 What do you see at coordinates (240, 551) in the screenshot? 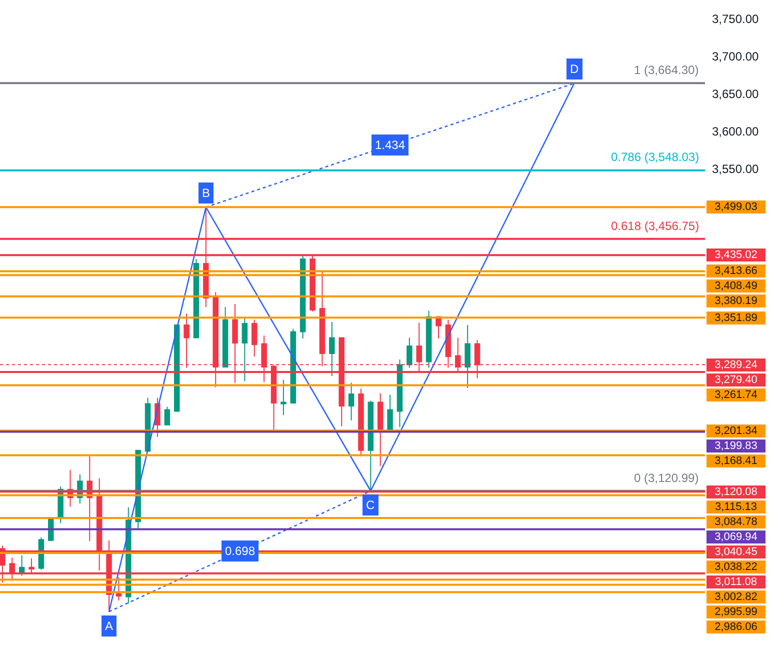
I see `series-label: 0.698` at bounding box center [240, 551].